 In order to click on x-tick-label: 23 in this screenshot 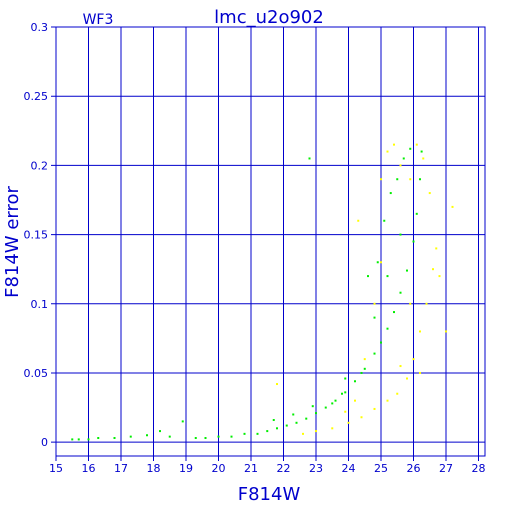, I will do `click(316, 468)`.